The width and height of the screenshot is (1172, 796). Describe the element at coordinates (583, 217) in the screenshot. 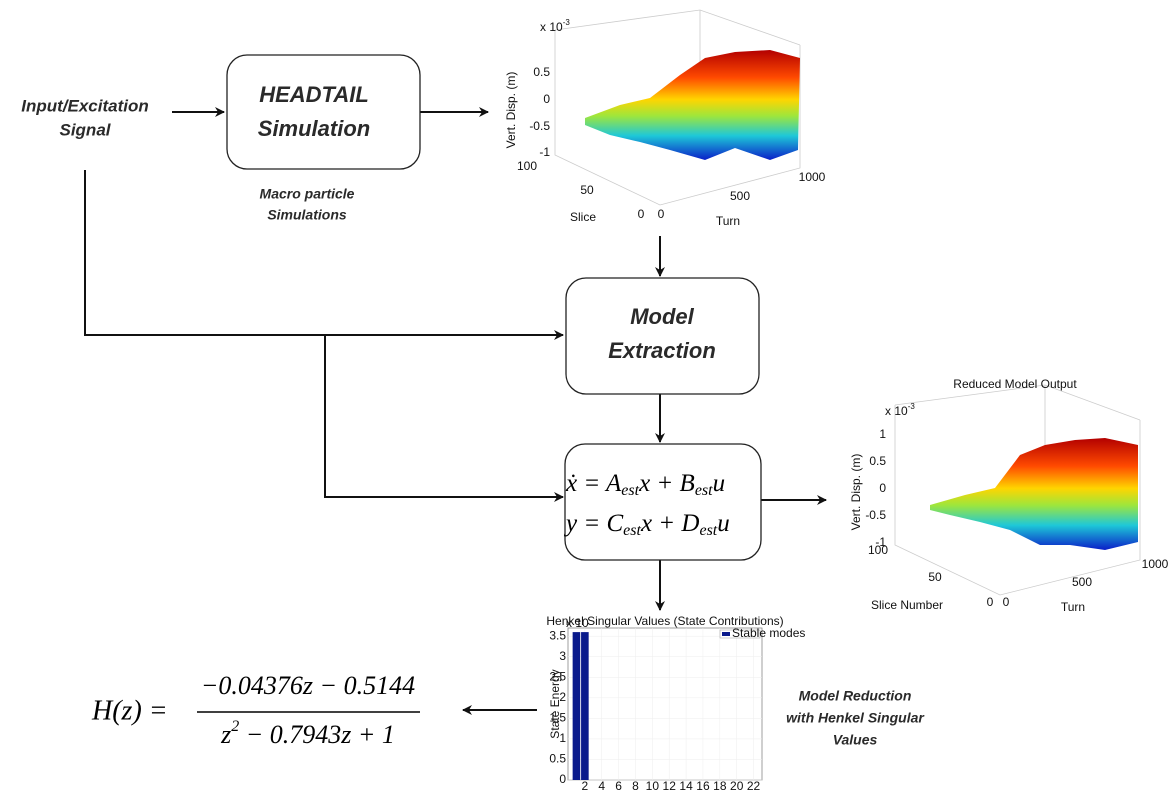

I see `slice-axis-label: Slice` at that location.